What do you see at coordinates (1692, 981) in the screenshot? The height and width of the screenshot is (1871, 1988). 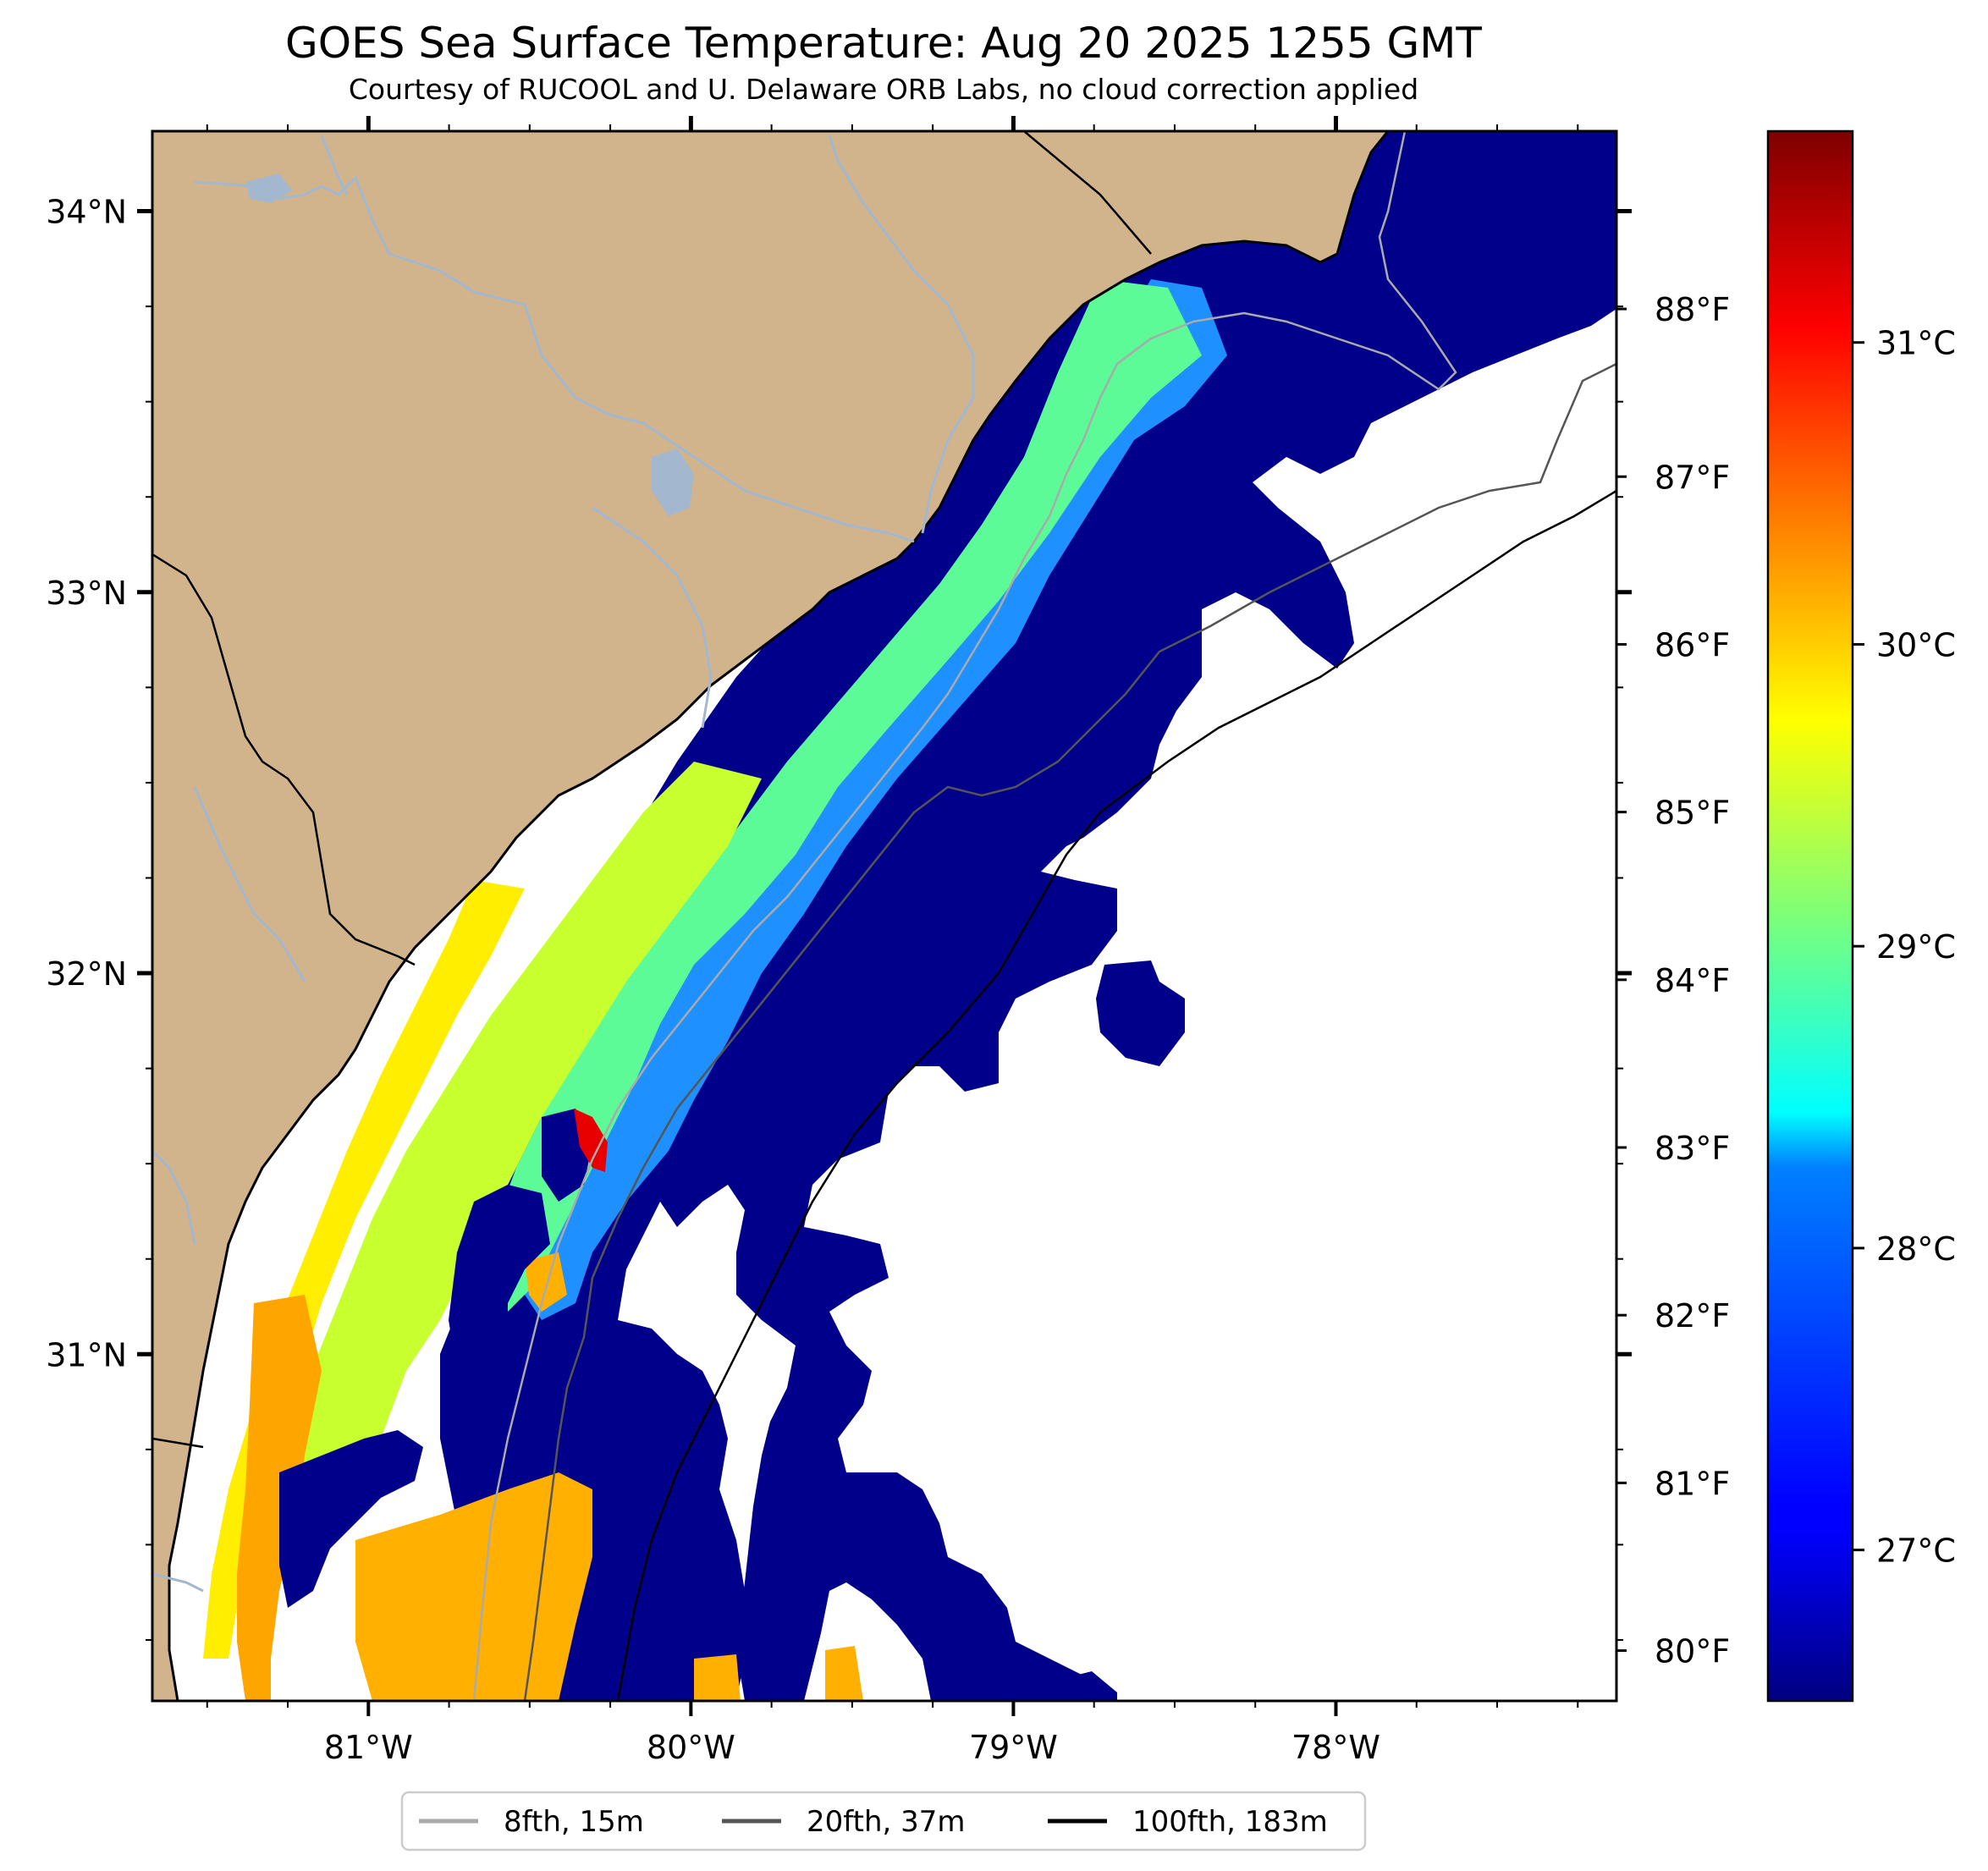 I see `f-tick-label: 84°F` at bounding box center [1692, 981].